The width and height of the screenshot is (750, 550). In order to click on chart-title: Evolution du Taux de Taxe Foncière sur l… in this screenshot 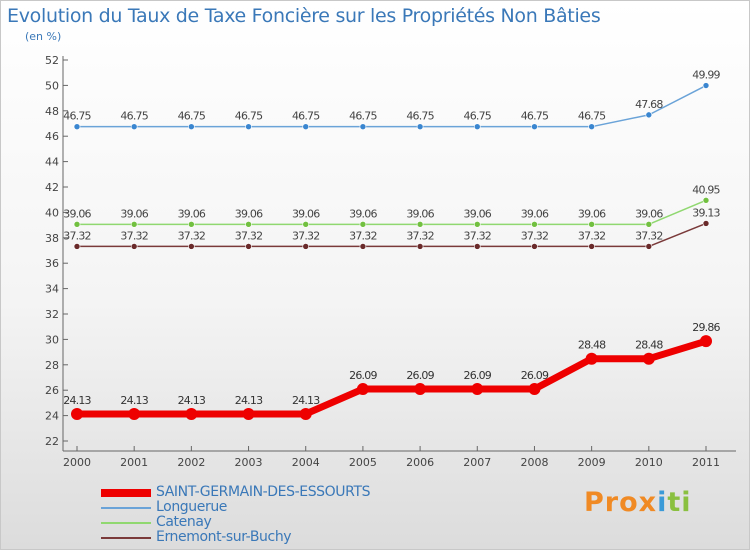, I will do `click(304, 16)`.